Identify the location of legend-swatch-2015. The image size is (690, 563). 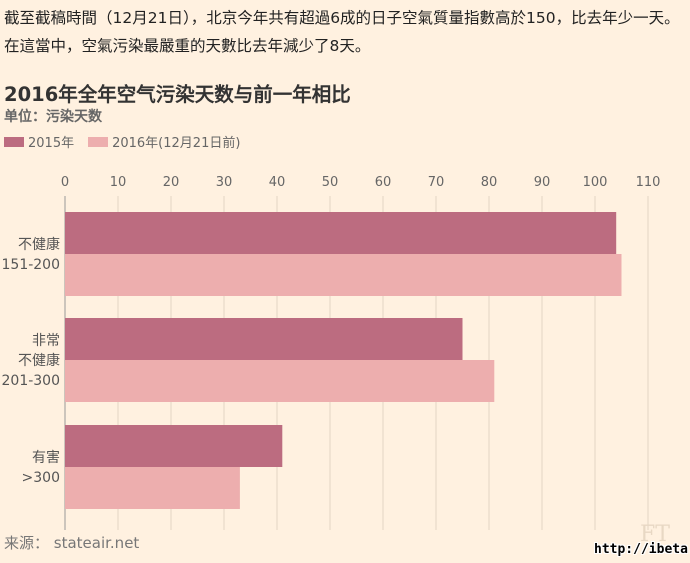
(14, 141).